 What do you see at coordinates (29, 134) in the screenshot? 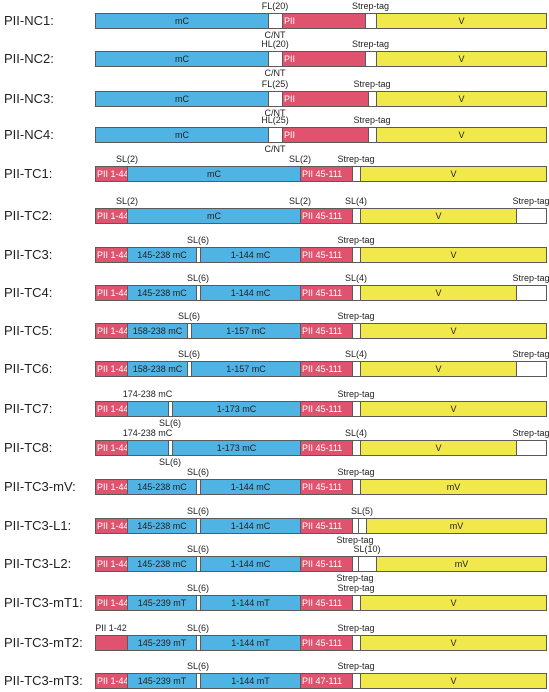
I see `construct-name: PII-NC4:` at bounding box center [29, 134].